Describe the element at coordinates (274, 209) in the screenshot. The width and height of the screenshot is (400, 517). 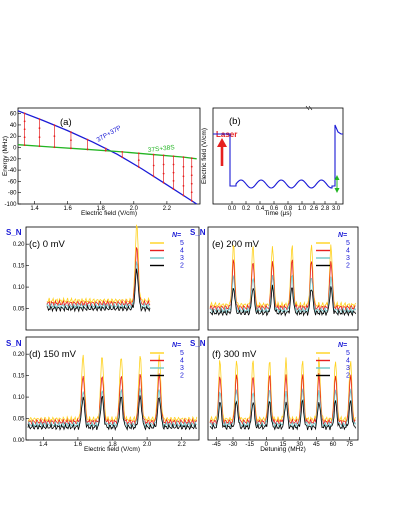
I see `b-xtick-label: 0.6` at that location.